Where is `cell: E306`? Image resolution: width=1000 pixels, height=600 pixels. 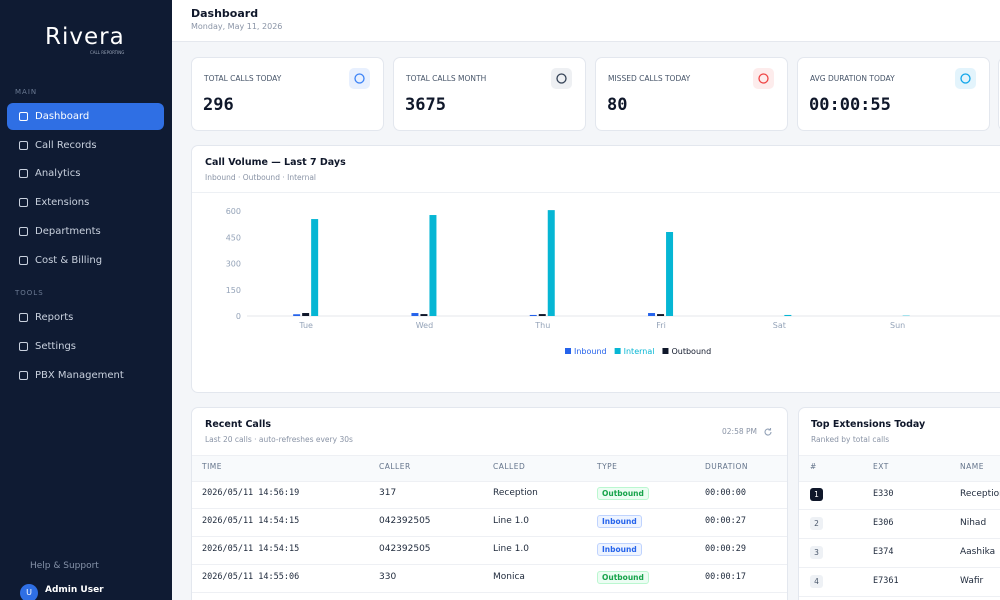
cell: E306 is located at coordinates (883, 523).